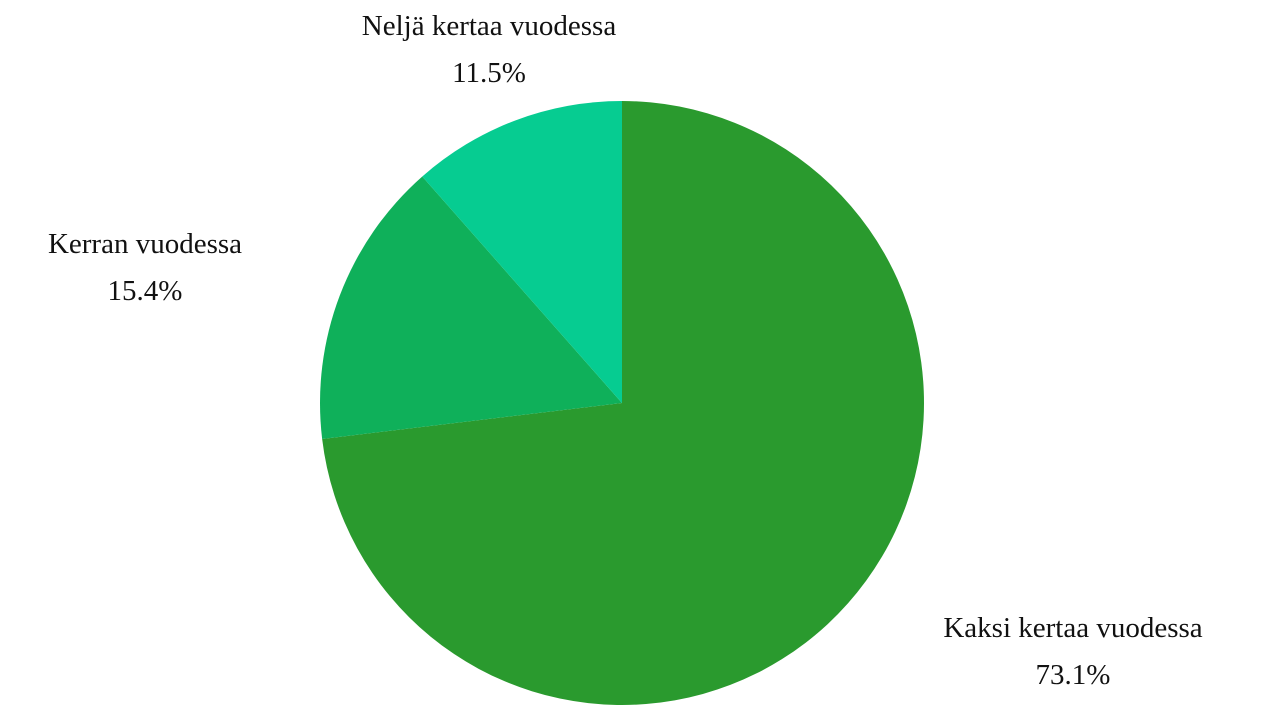  I want to click on slice-category-label: Kerran vuodessa, so click(145, 244).